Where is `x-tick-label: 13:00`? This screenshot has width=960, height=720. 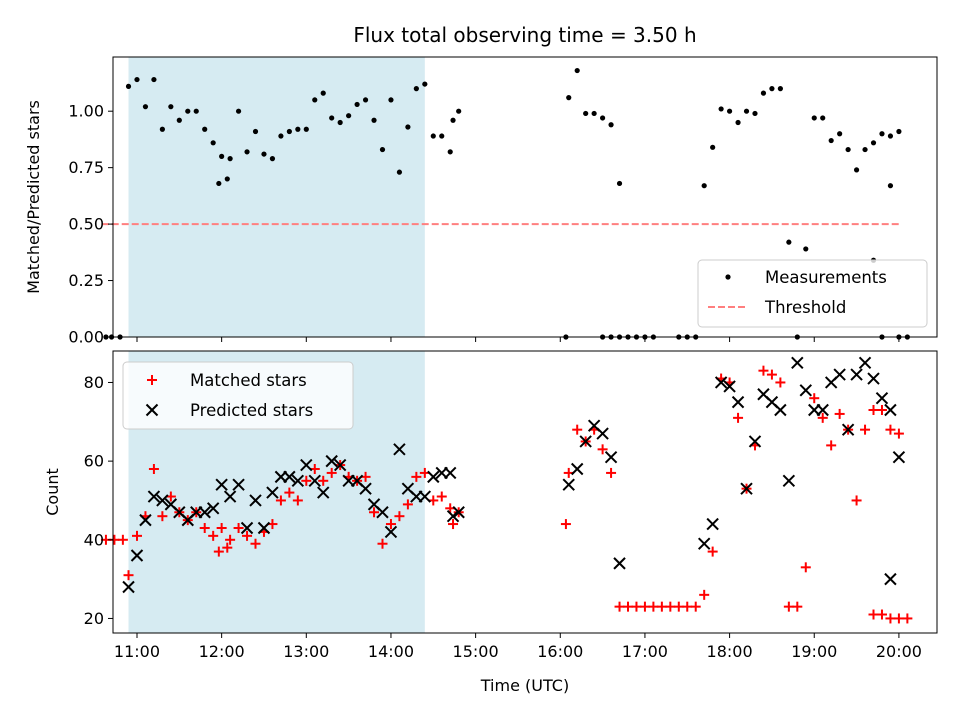
x-tick-label: 13:00 is located at coordinates (306, 651).